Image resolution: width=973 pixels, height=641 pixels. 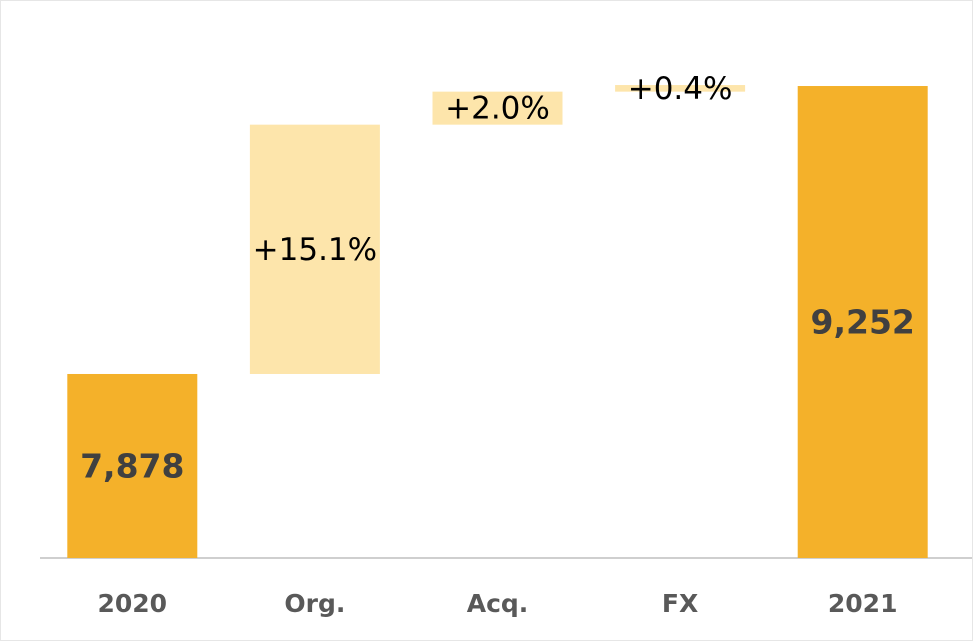 What do you see at coordinates (498, 603) in the screenshot?
I see `x-tick-label: Acq.` at bounding box center [498, 603].